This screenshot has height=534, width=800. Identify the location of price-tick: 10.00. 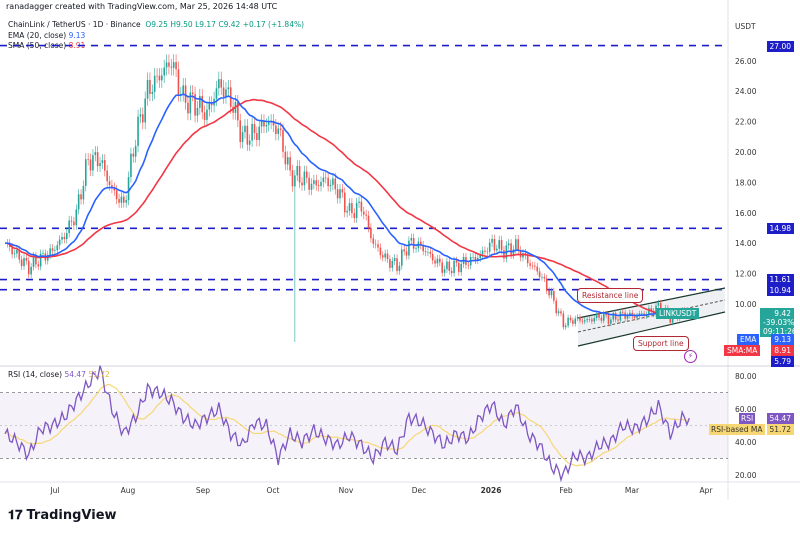
(746, 304).